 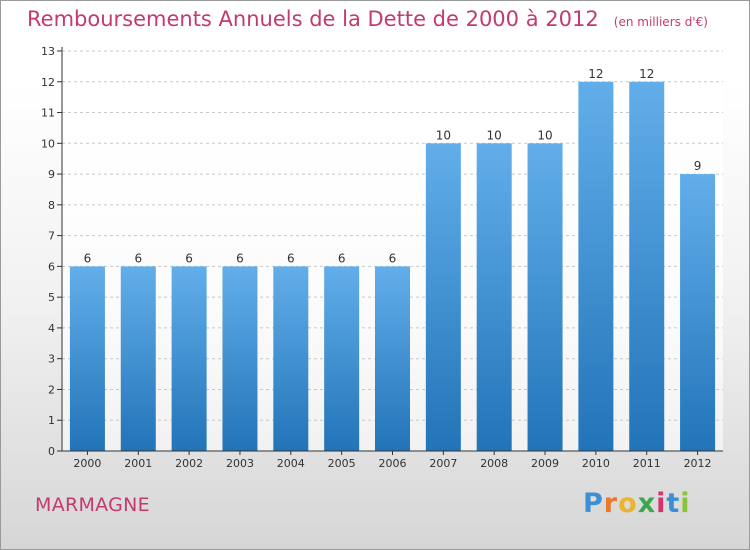 I want to click on bar-2002, so click(x=189, y=358).